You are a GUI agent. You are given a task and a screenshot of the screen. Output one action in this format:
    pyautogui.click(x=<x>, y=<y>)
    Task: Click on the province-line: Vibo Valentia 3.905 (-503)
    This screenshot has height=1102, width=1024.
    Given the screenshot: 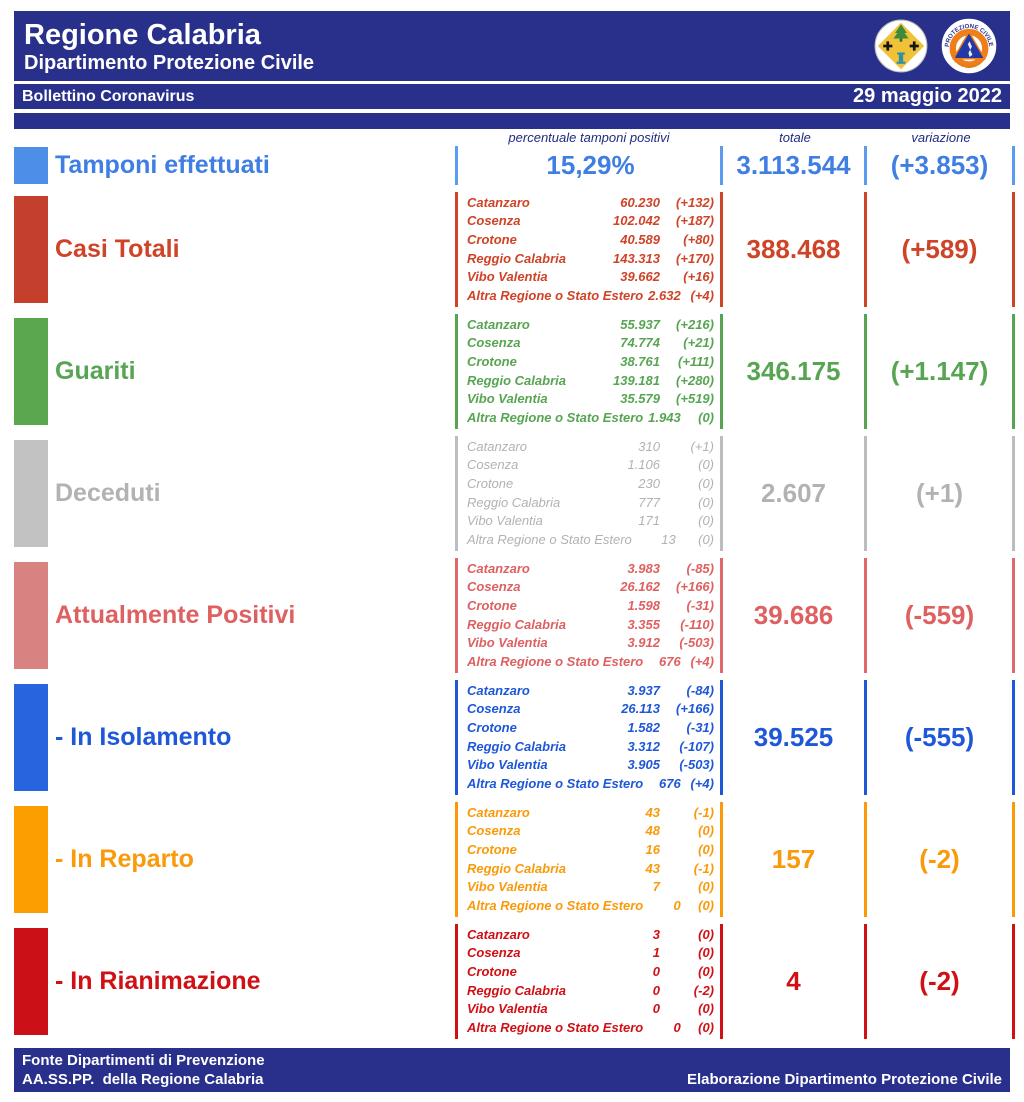 What is the action you would take?
    pyautogui.click(x=590, y=765)
    